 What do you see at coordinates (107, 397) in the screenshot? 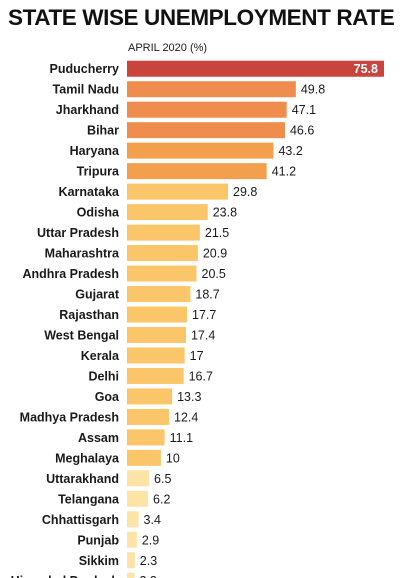
I see `category-label-goa: Goa` at bounding box center [107, 397].